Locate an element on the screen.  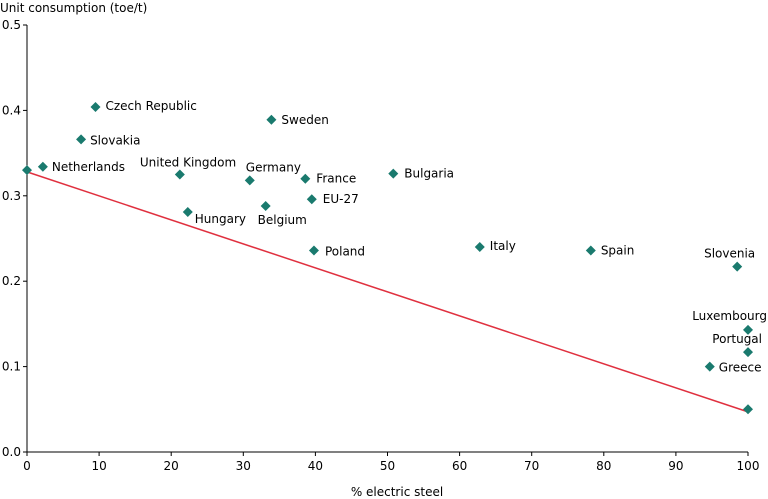
data-point-label: Bulgaria is located at coordinates (429, 174).